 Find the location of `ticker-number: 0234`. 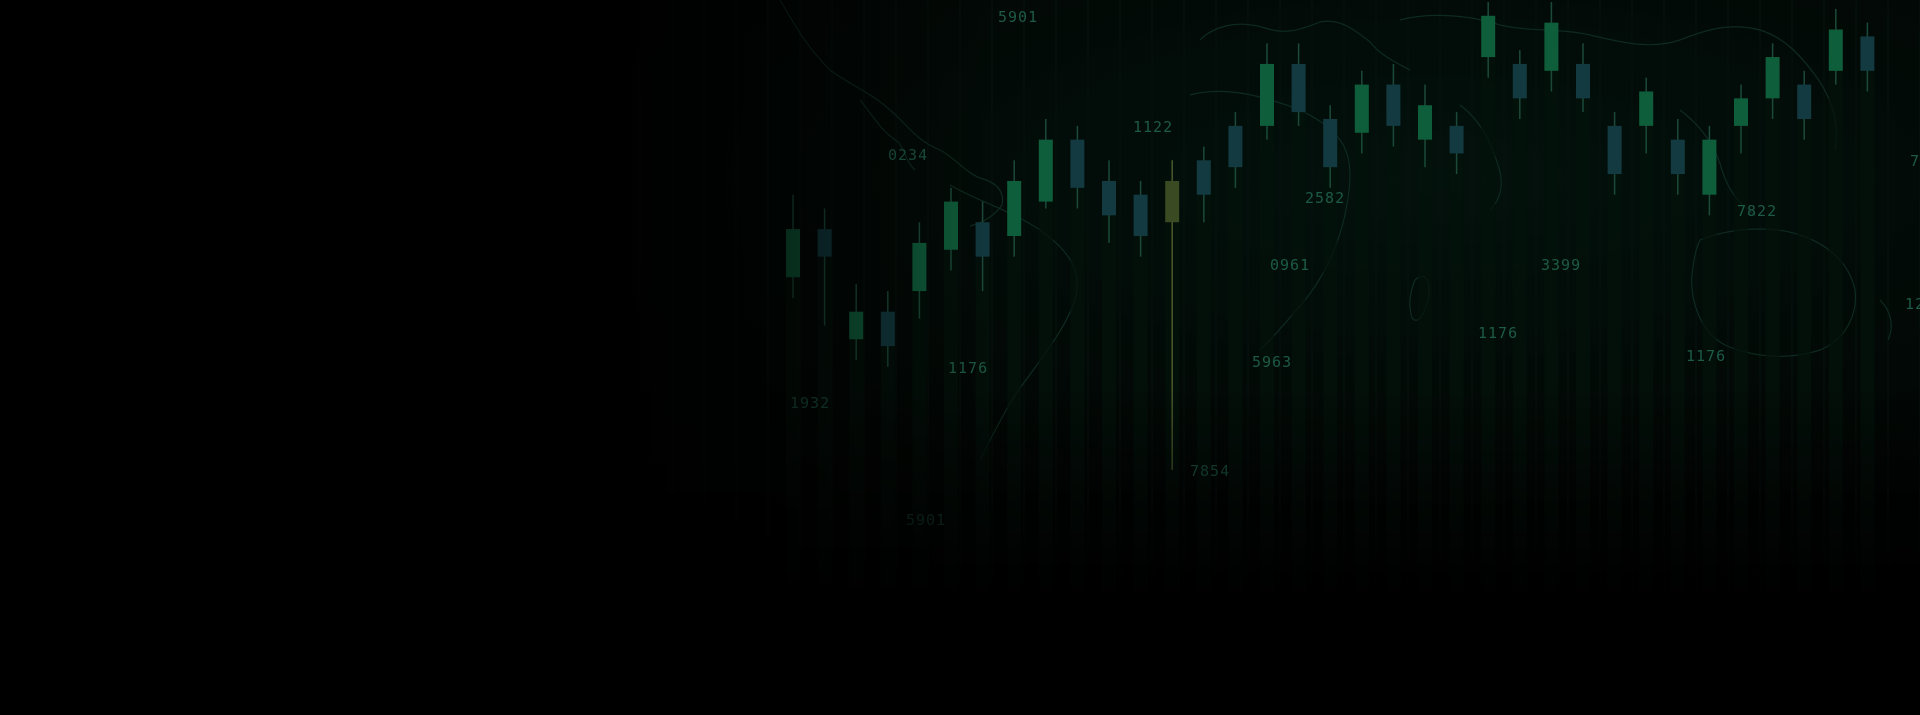

ticker-number: 0234 is located at coordinates (908, 155).